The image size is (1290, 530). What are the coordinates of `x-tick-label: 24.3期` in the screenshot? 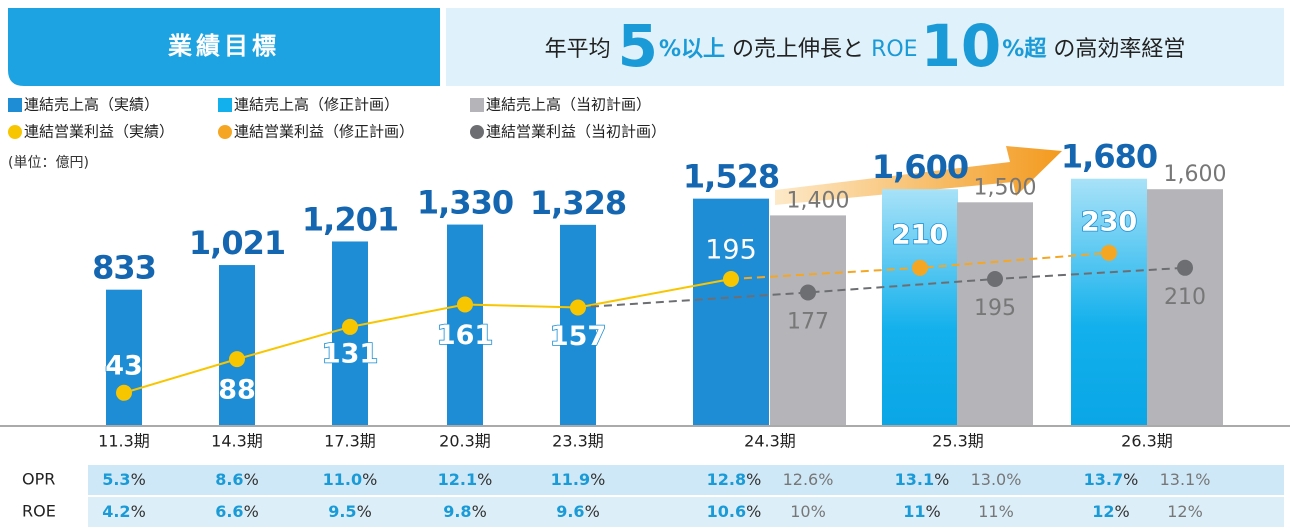 It's located at (770, 441).